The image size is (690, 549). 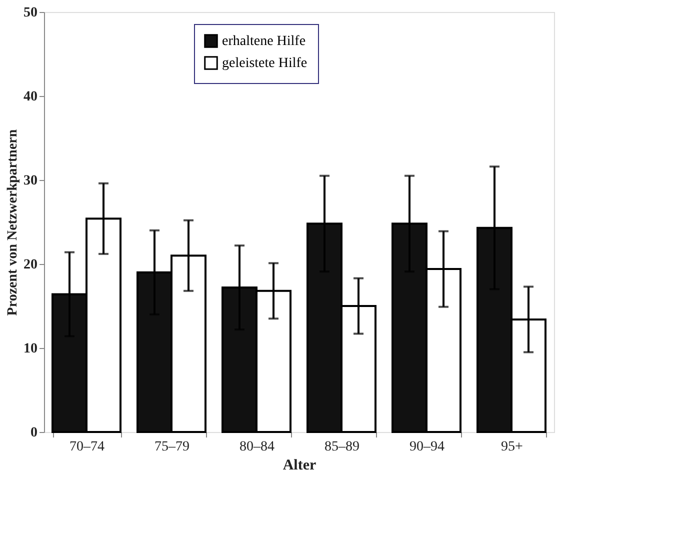 What do you see at coordinates (31, 181) in the screenshot?
I see `y-tick-label: 30` at bounding box center [31, 181].